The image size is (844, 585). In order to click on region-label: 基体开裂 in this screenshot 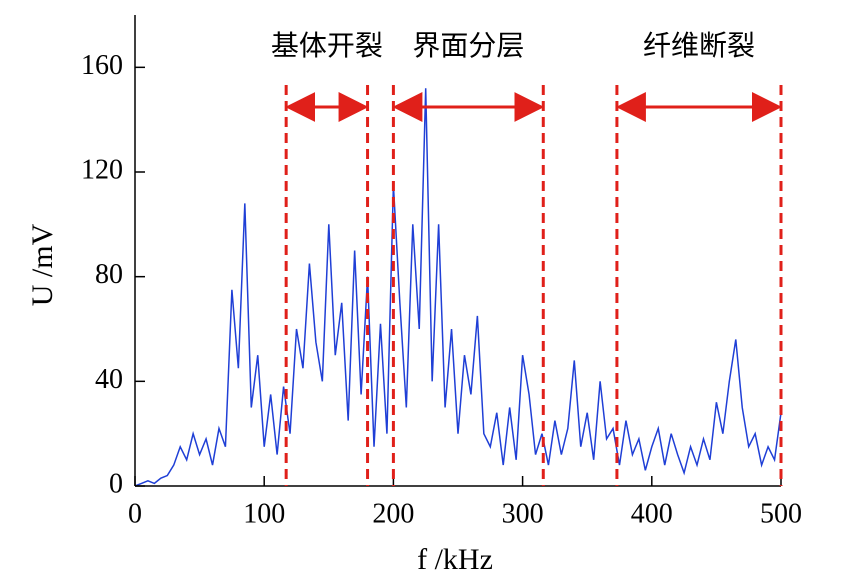, I will do `click(327, 45)`.